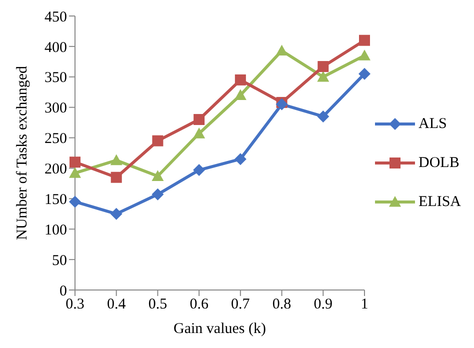 Image resolution: width=474 pixels, height=348 pixels. I want to click on x-tick-label: 0.9, so click(323, 304).